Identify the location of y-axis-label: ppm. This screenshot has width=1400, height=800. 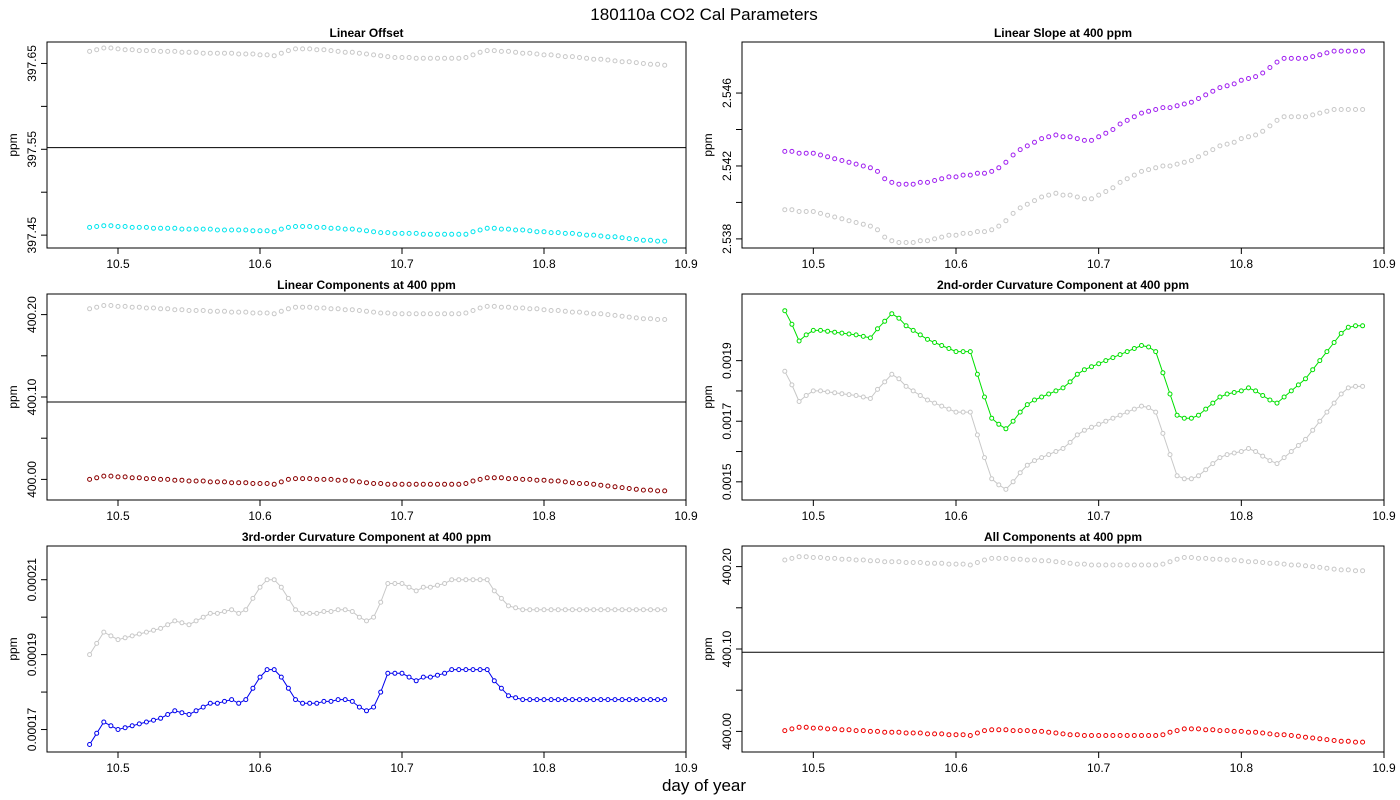
(708, 144).